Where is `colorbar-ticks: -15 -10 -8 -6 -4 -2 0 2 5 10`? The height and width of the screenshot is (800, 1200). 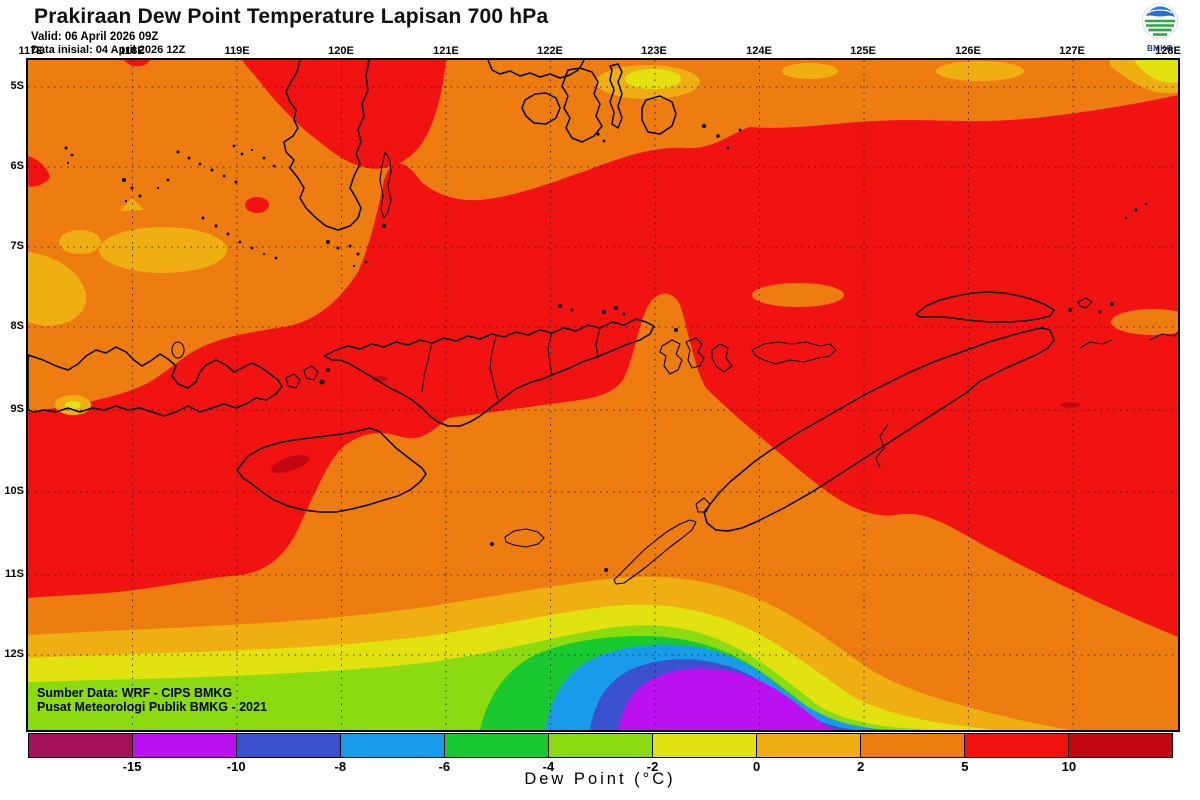 colorbar-ticks: -15 -10 -8 -6 -4 -2 0 2 5 10 is located at coordinates (600, 767).